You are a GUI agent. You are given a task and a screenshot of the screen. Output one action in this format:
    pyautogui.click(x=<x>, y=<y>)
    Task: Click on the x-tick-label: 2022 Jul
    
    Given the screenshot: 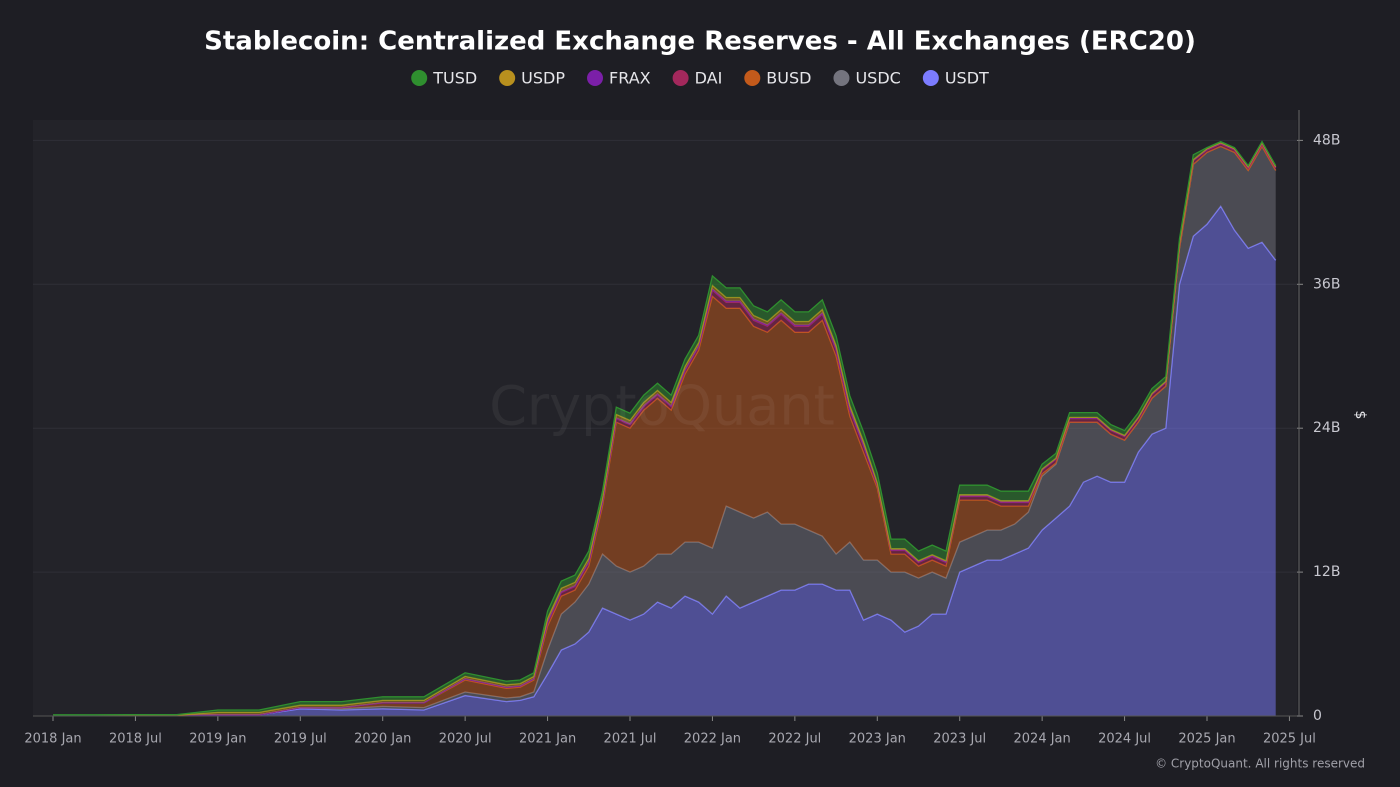 What is the action you would take?
    pyautogui.click(x=794, y=739)
    